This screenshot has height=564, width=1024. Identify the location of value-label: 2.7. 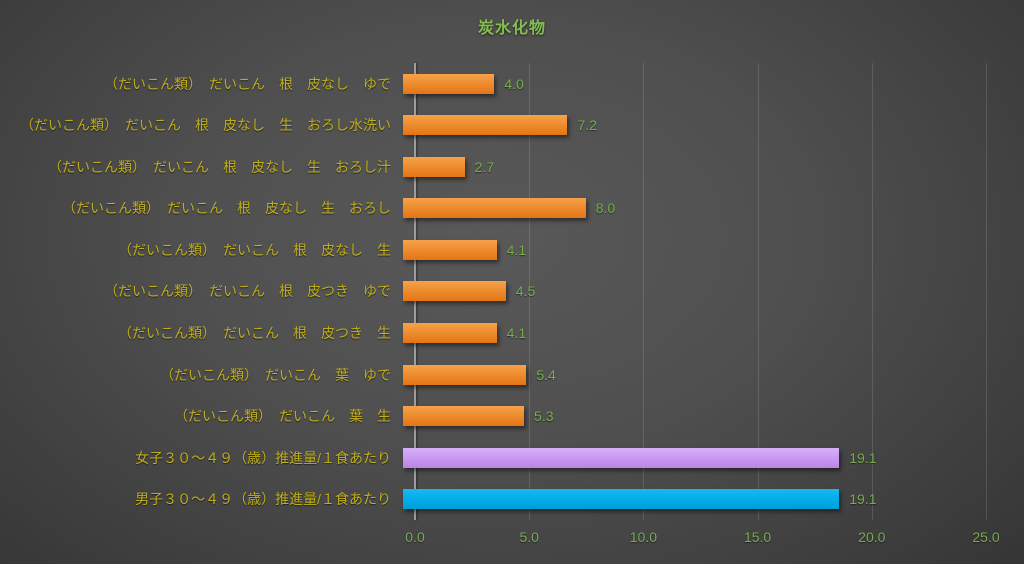
(484, 166).